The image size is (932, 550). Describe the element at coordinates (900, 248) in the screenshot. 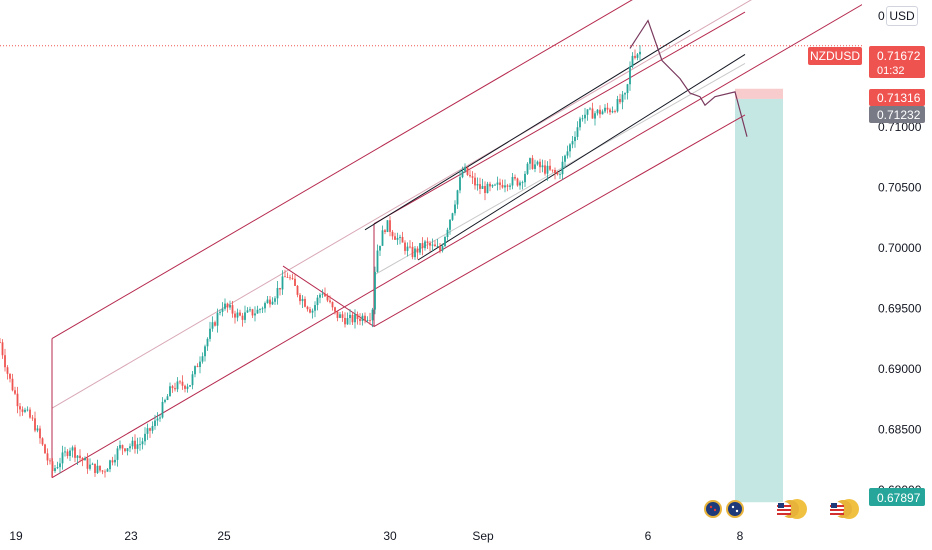

I see `price-tick-label: 0.70000` at that location.